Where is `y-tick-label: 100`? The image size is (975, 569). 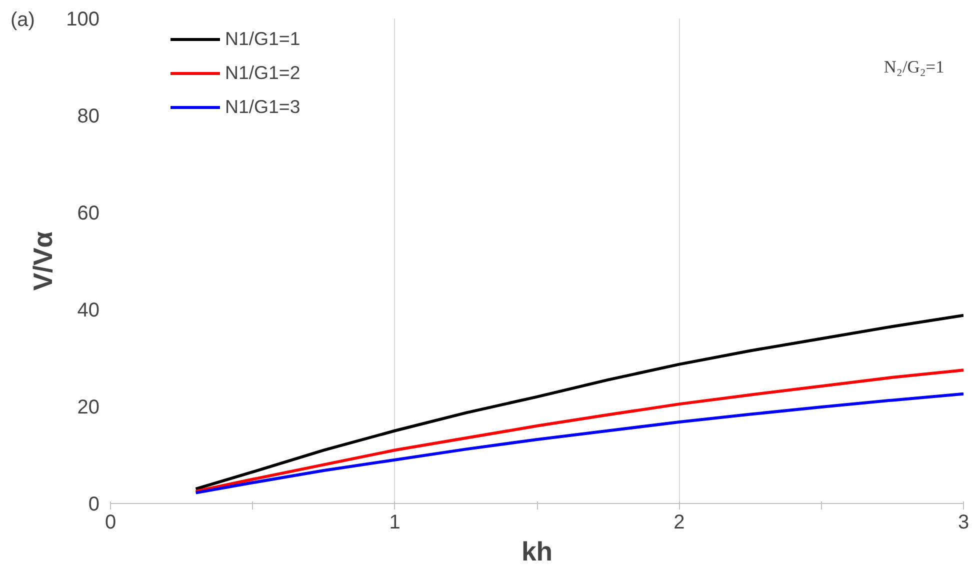 y-tick-label: 100 is located at coordinates (83, 19).